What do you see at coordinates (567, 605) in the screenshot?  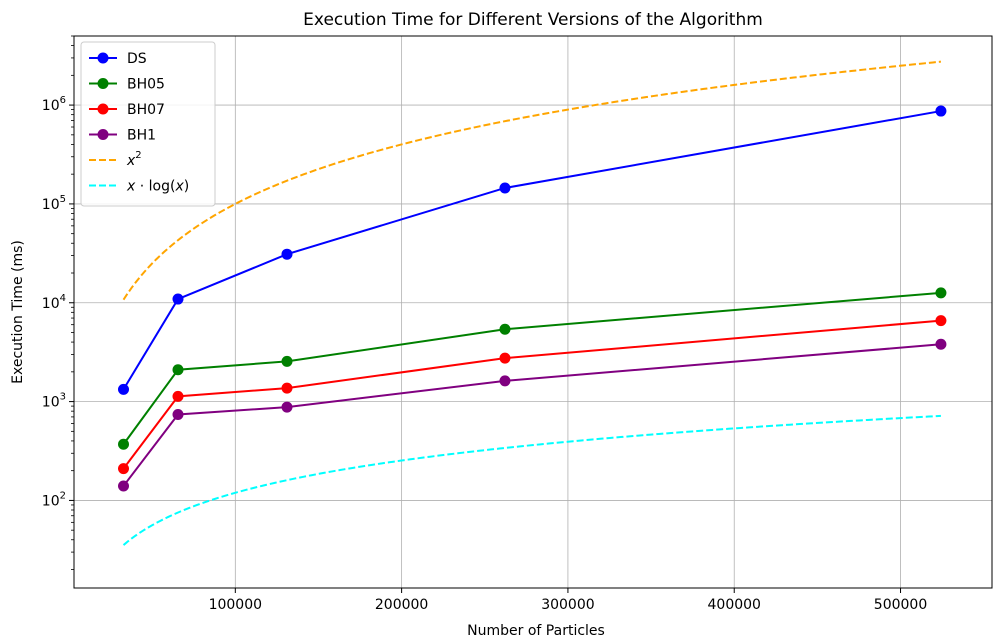 I see `x-tick-label: 300000` at bounding box center [567, 605].